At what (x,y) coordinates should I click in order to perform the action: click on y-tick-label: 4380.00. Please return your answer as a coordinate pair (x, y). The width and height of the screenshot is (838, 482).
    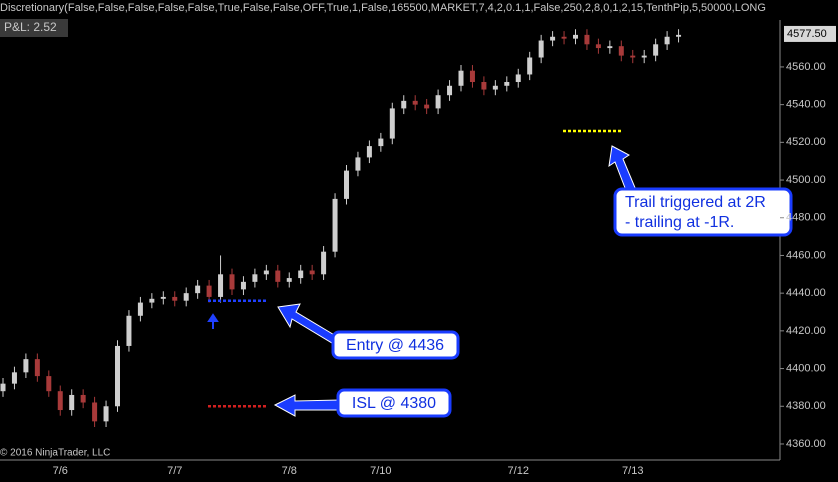
    Looking at the image, I should click on (806, 406).